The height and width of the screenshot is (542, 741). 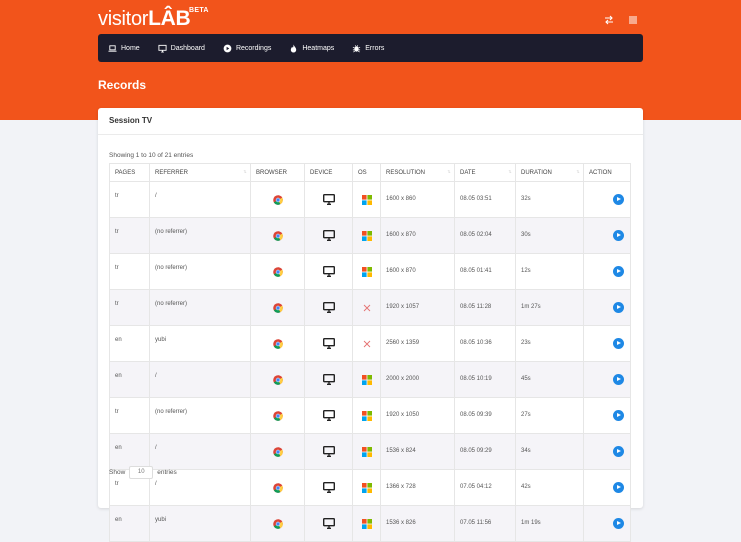 I want to click on nav-home: Home, so click(x=124, y=48).